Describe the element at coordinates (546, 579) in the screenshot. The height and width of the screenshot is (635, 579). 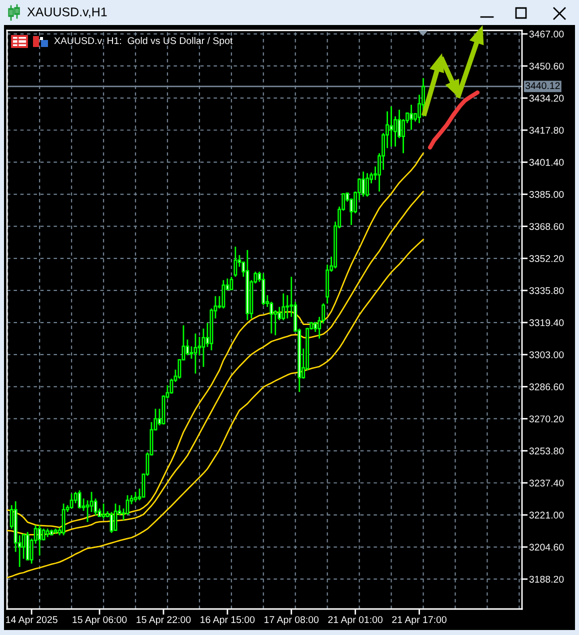
I see `y-tick-label: 3188.20` at that location.